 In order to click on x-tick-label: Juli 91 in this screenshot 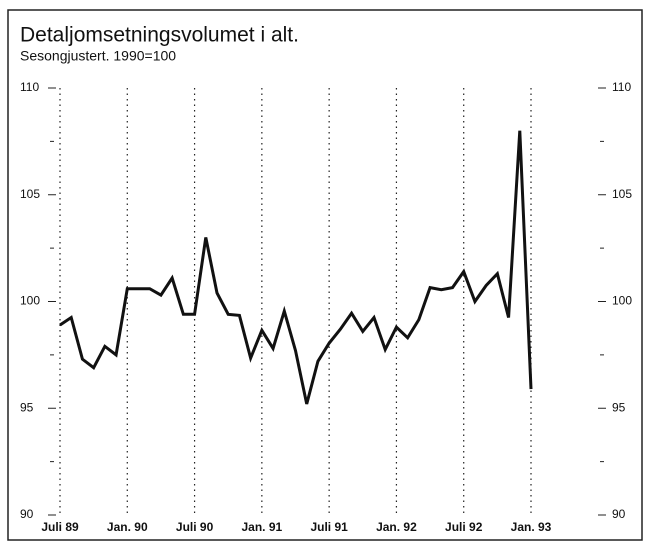, I will do `click(329, 527)`.